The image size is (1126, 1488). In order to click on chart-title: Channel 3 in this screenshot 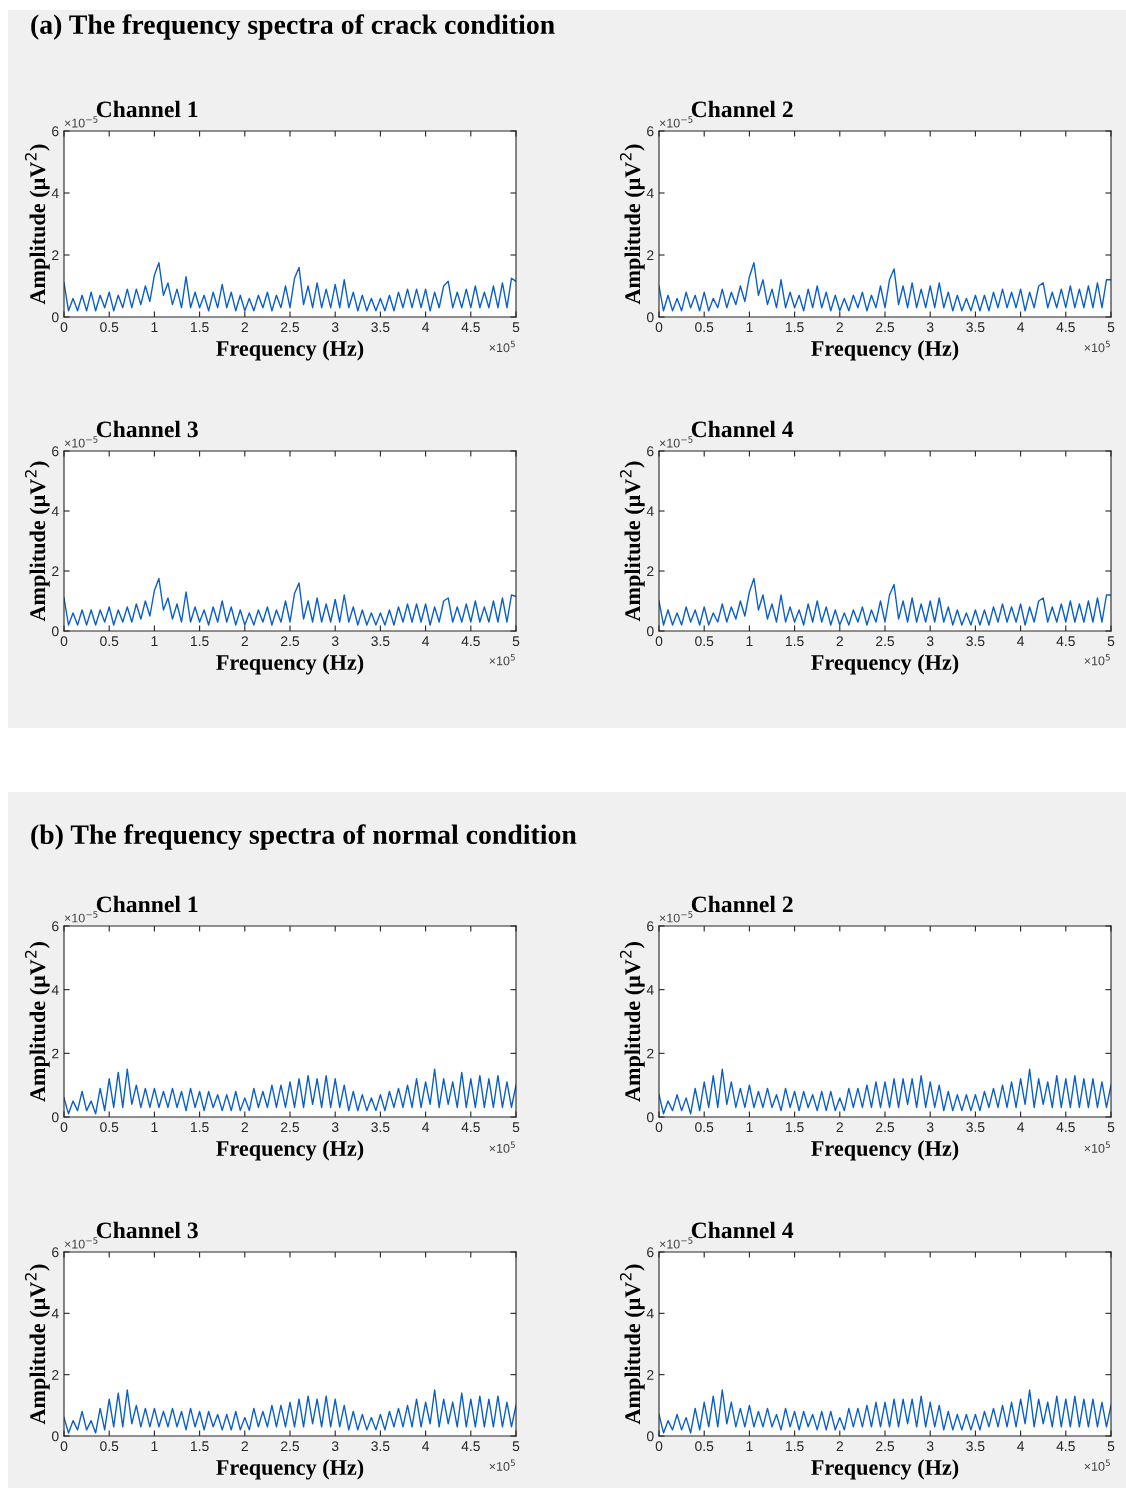, I will do `click(147, 1230)`.